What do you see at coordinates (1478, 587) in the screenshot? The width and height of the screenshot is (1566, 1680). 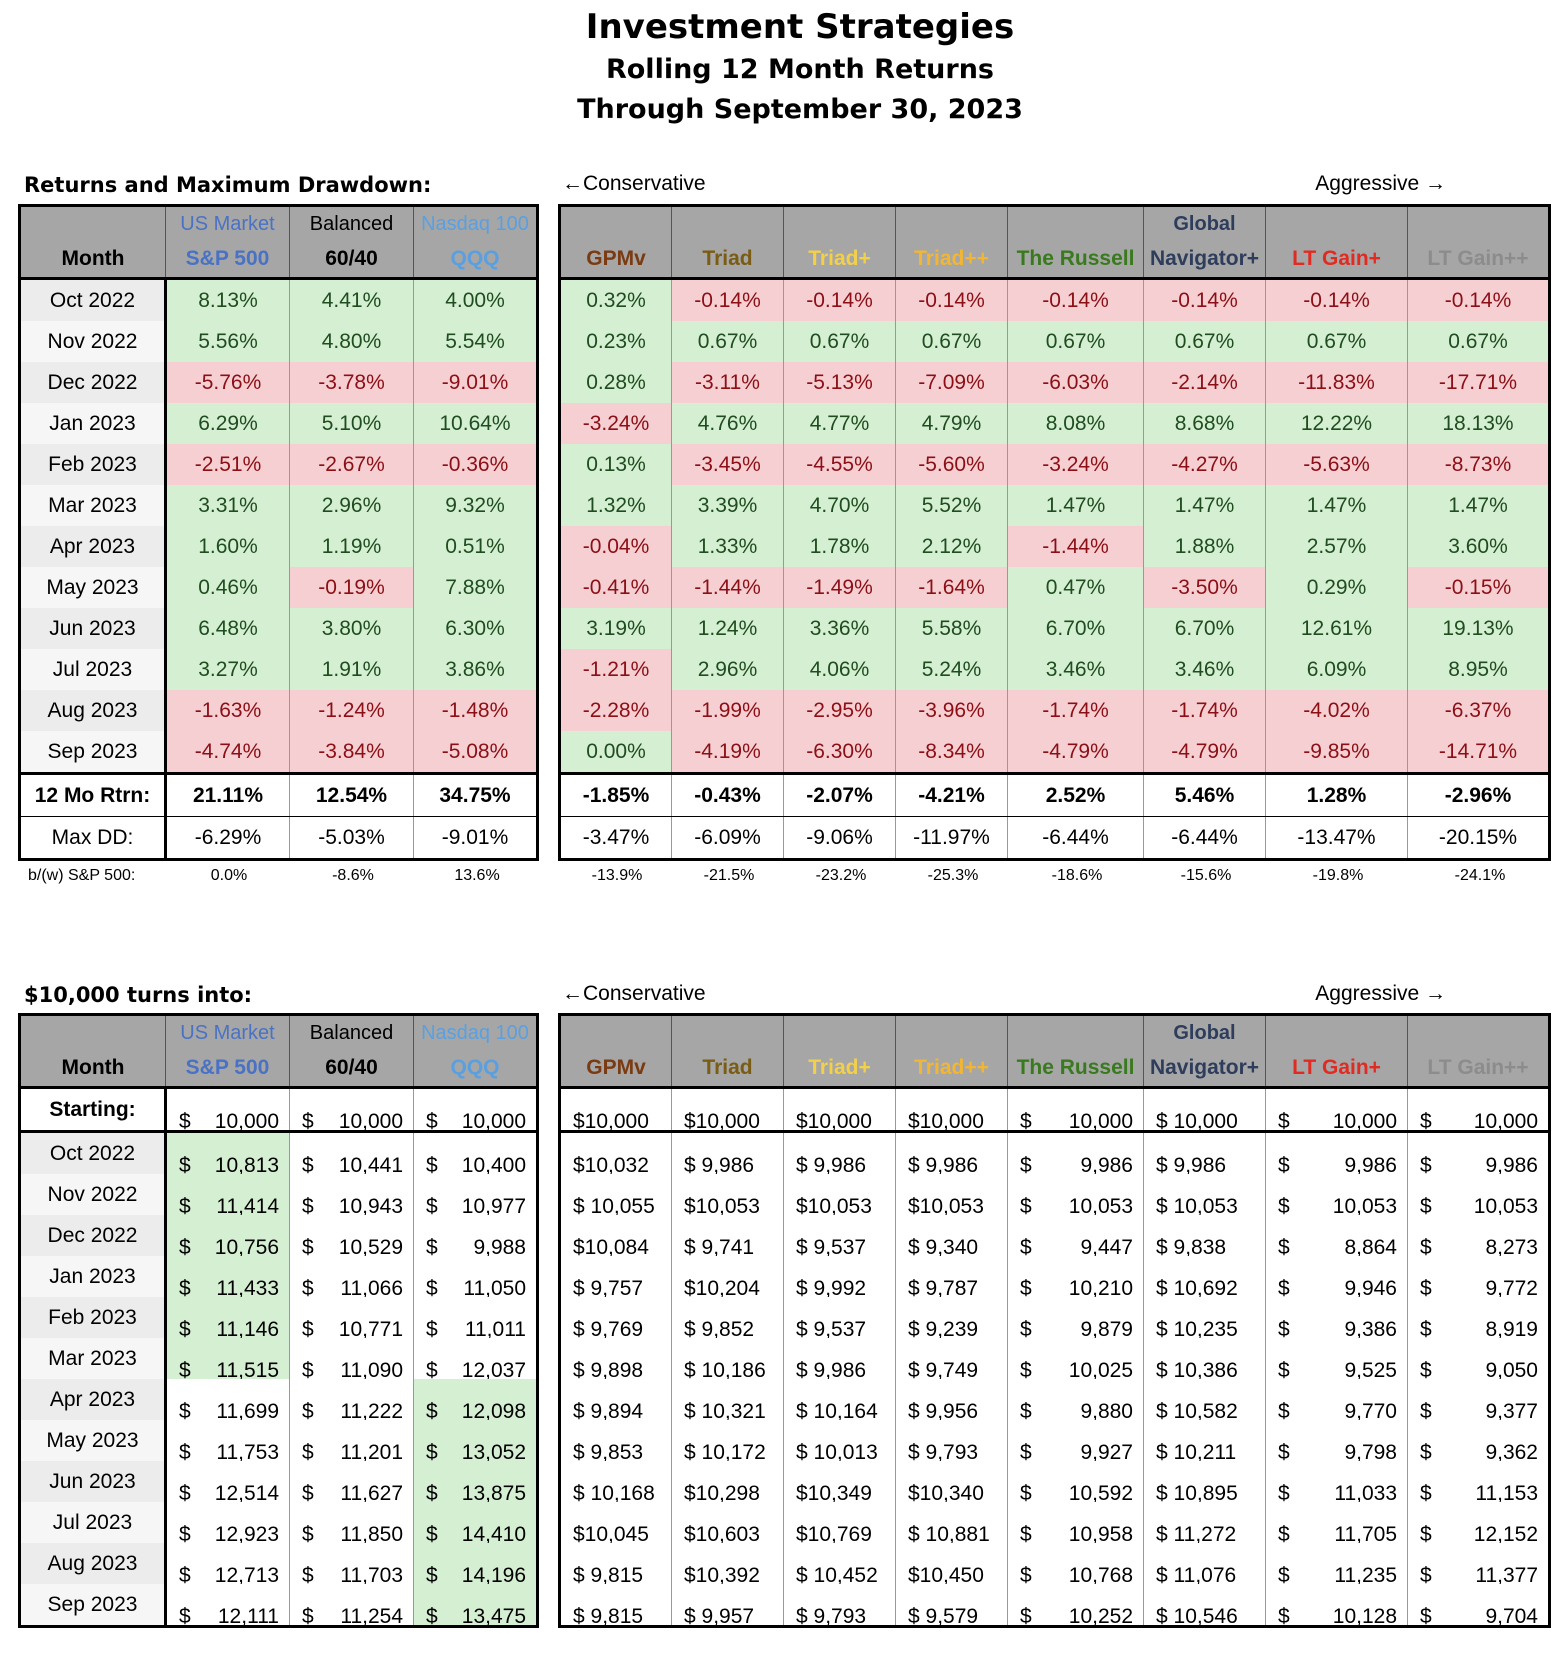 I see `return-cell: -0.15%` at bounding box center [1478, 587].